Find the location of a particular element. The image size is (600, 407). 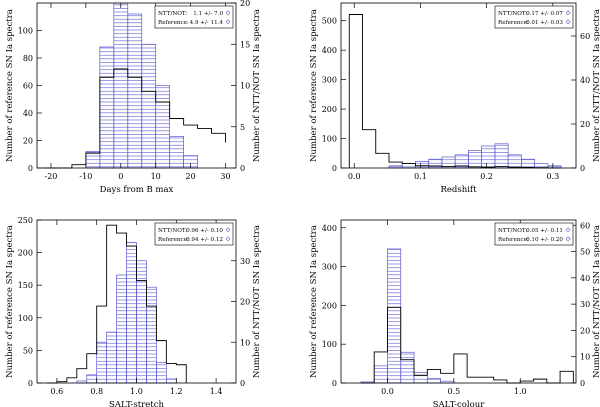

x-tick-label: 0 is located at coordinates (120, 176).